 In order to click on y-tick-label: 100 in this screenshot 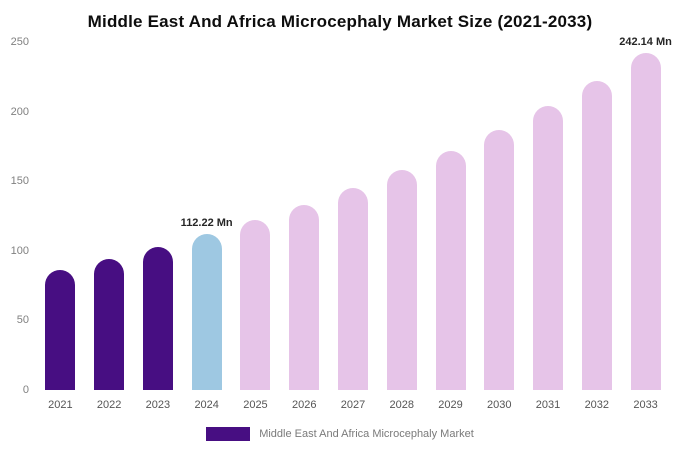, I will do `click(19, 250)`.